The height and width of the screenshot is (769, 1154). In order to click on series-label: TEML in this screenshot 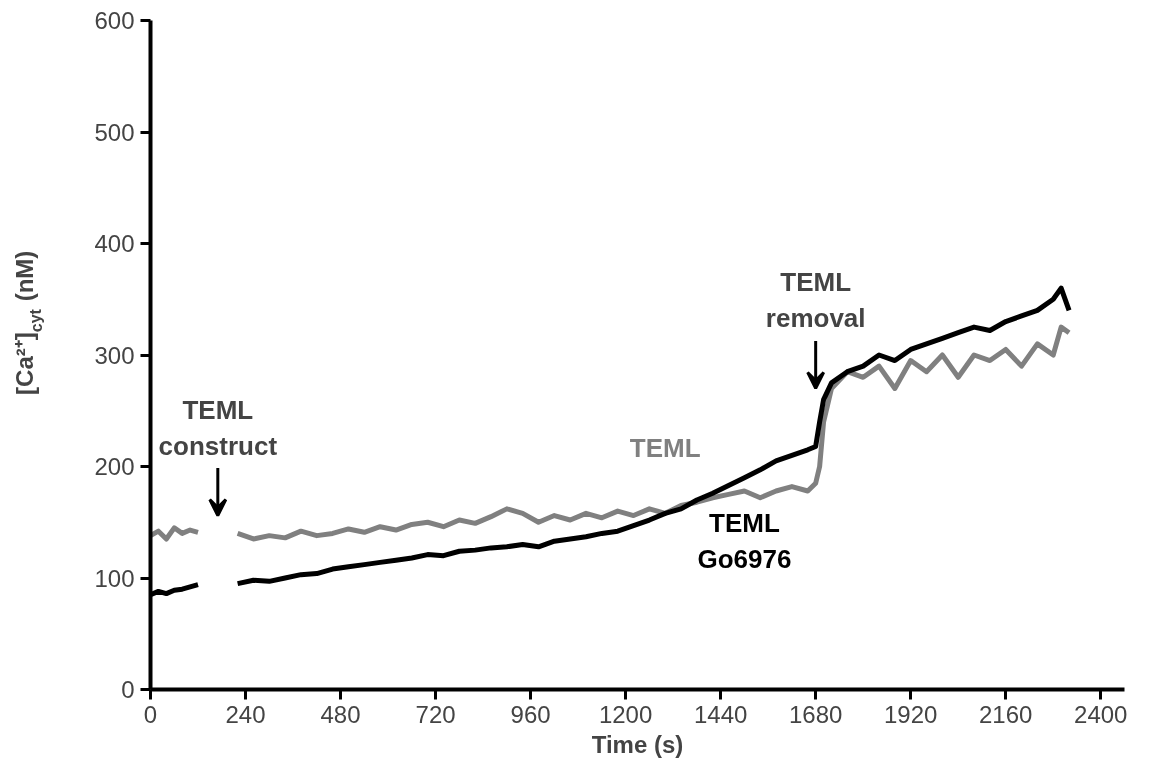, I will do `click(665, 448)`.